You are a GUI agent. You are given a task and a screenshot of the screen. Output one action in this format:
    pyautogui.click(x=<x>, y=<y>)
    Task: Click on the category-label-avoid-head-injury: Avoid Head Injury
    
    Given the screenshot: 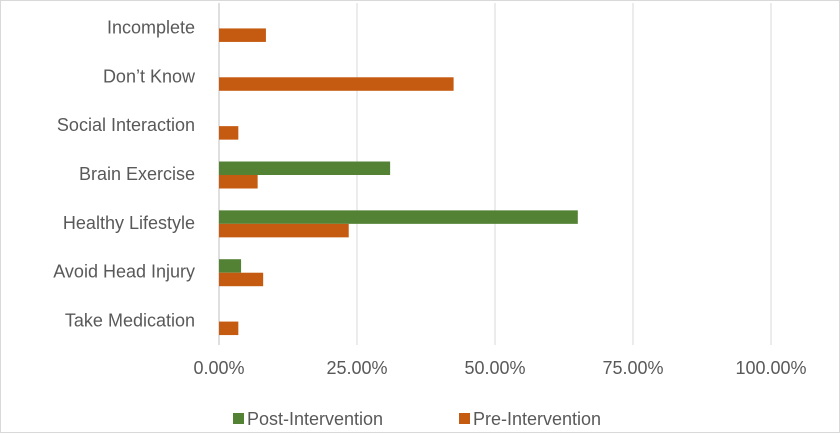 What is the action you would take?
    pyautogui.click(x=124, y=272)
    